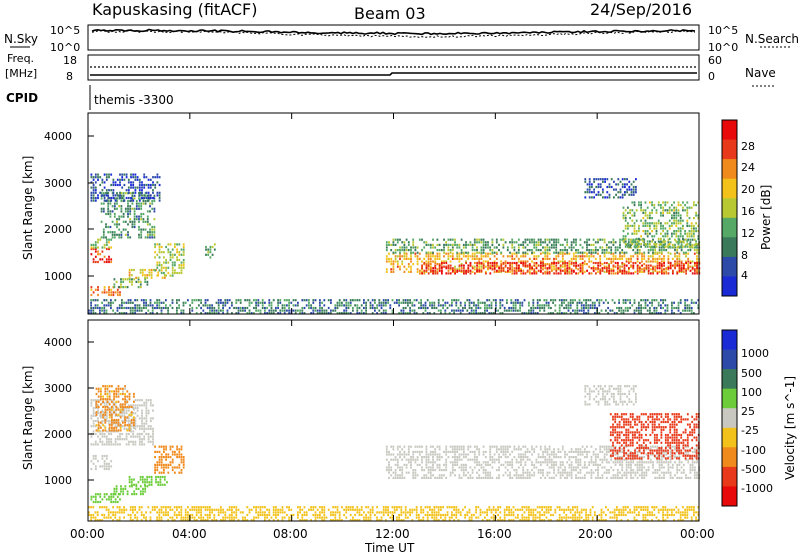 This screenshot has width=800, height=554. I want to click on noise-left-tick-bottom: 10^0, so click(65, 47).